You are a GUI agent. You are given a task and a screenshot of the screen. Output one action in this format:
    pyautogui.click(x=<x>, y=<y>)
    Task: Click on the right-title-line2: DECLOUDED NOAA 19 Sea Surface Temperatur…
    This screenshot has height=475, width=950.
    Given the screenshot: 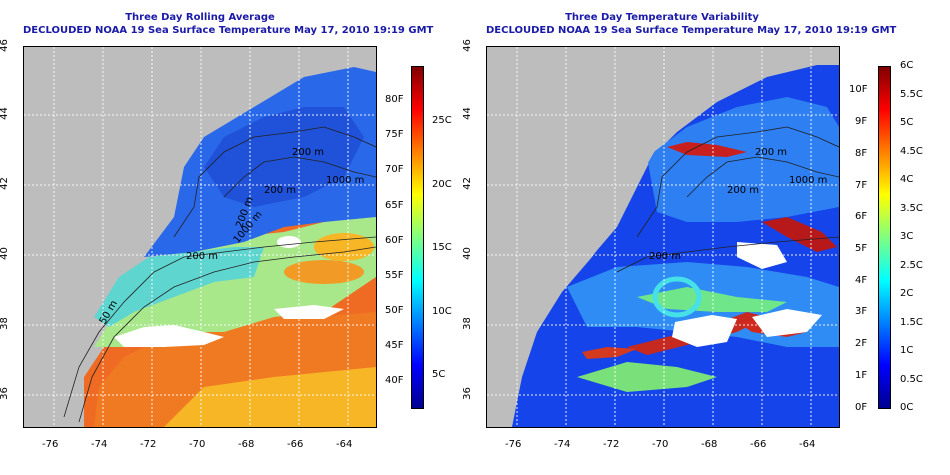 What is the action you would take?
    pyautogui.click(x=691, y=30)
    